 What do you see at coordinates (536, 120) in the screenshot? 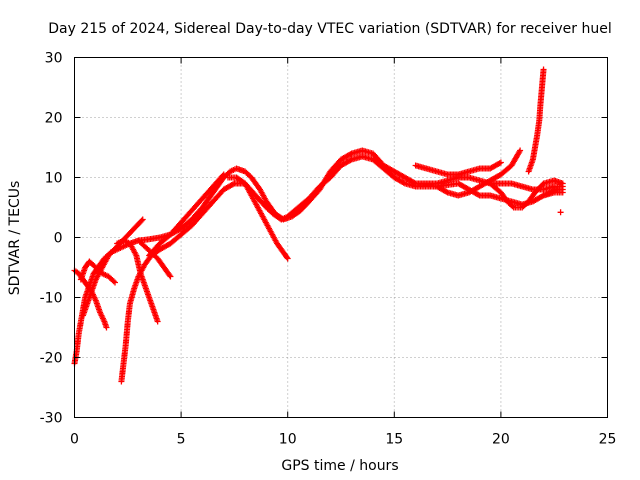
I see `series-arc-spike-22h` at bounding box center [536, 120].